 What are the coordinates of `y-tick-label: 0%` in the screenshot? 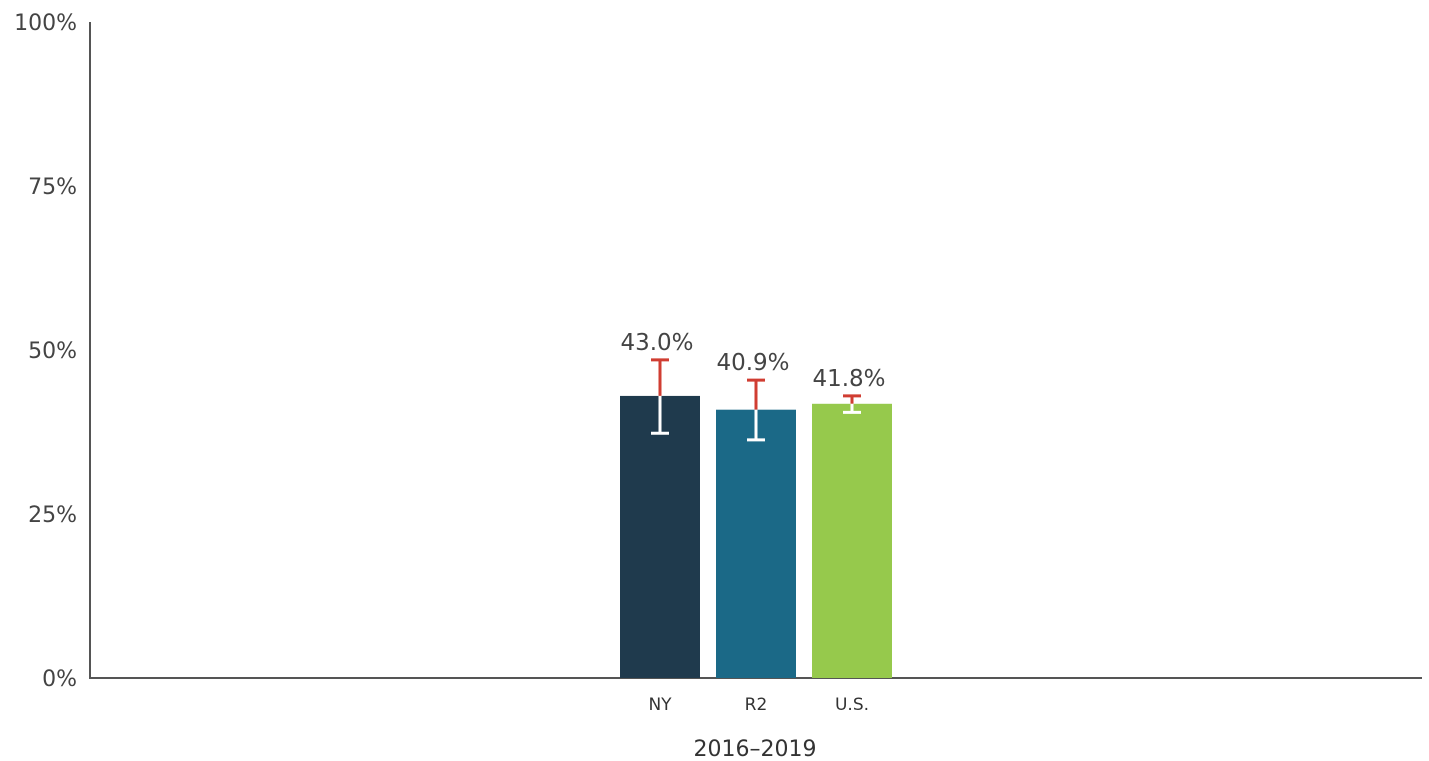 It's located at (59, 679).